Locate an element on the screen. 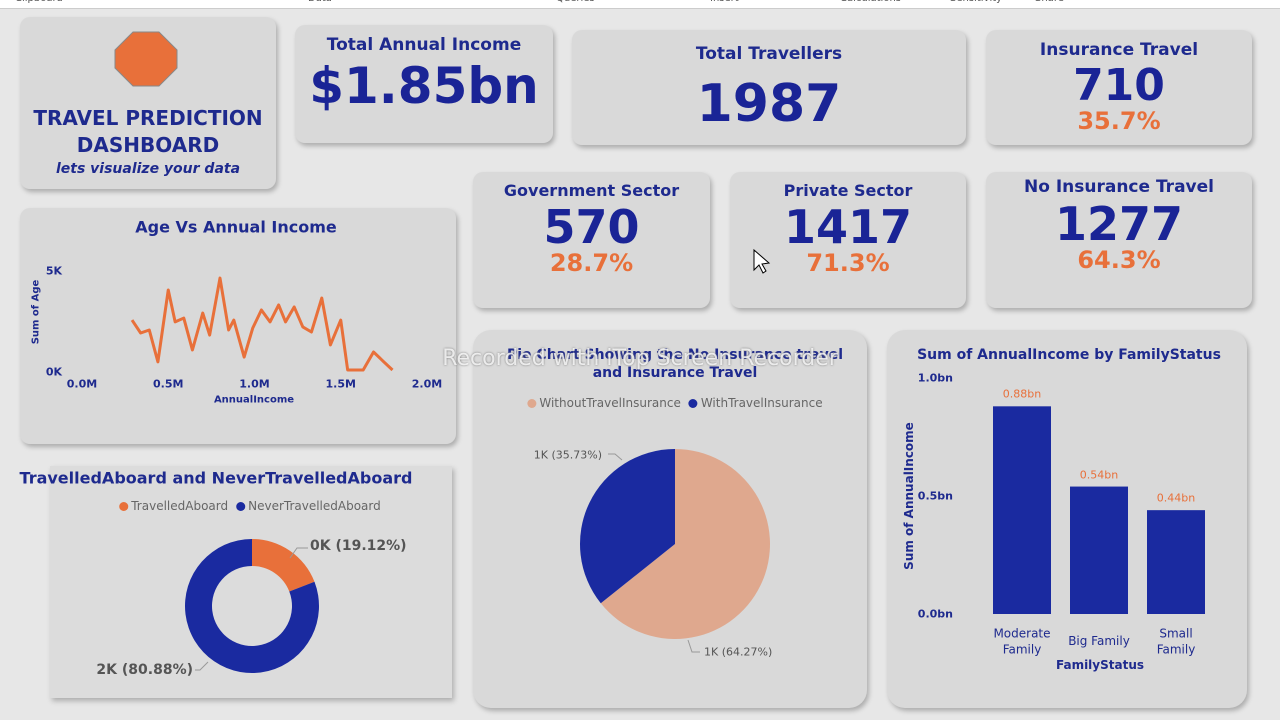  kpi-card: Government Sector 570 28.7% is located at coordinates (591, 240).